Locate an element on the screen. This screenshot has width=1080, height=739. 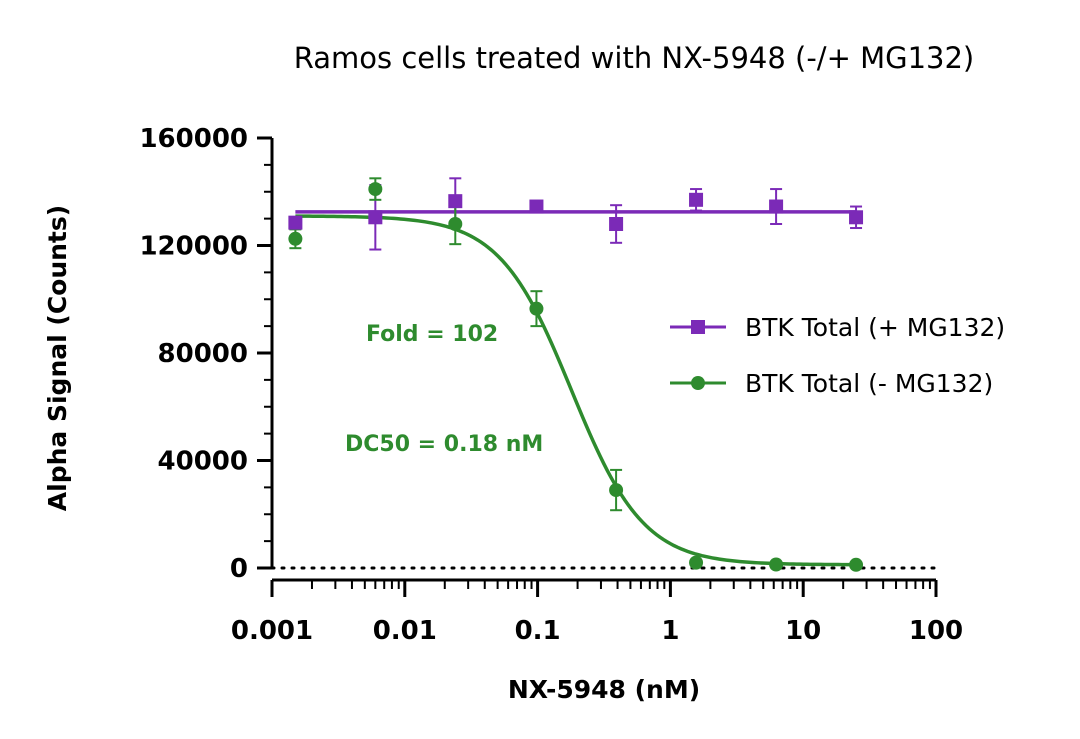
x-axis: 0.001 0.01 0.1 1 10 100 is located at coordinates (597, 612).